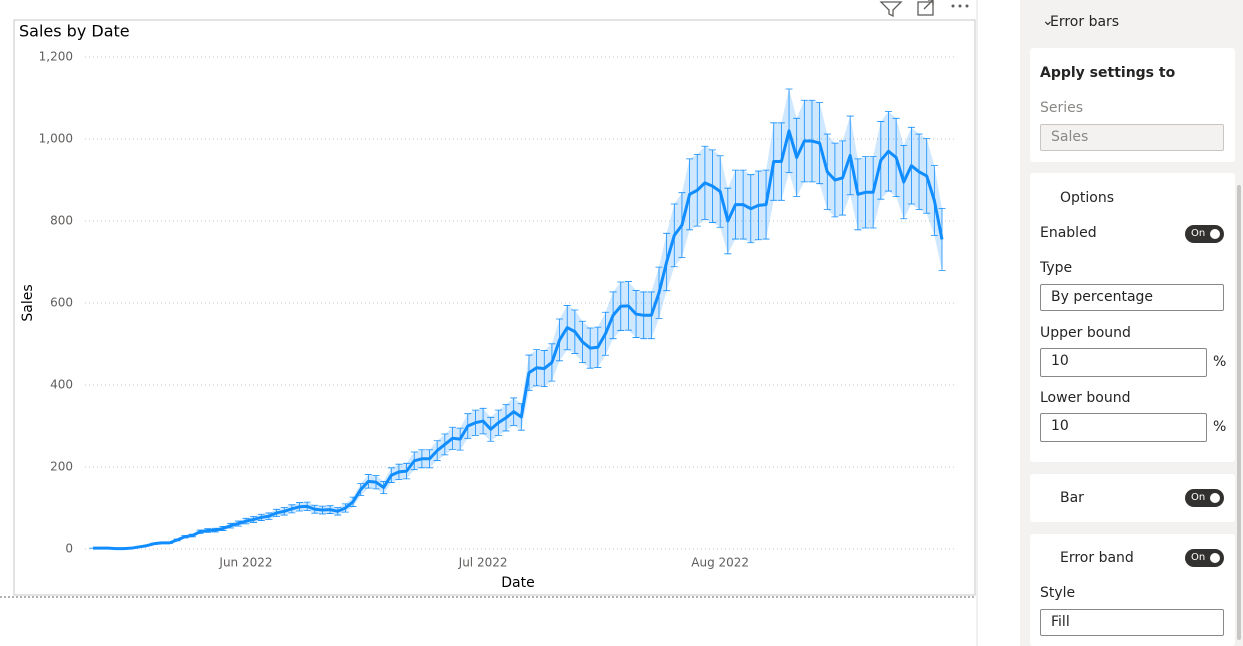 The height and width of the screenshot is (646, 1243). I want to click on x-tick-label: Jun 2022, so click(245, 563).